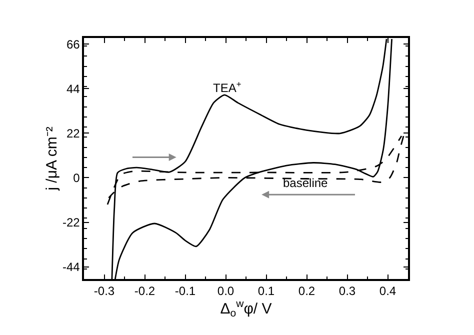  I want to click on annotation: TEA$^{+}$, so click(227, 87).